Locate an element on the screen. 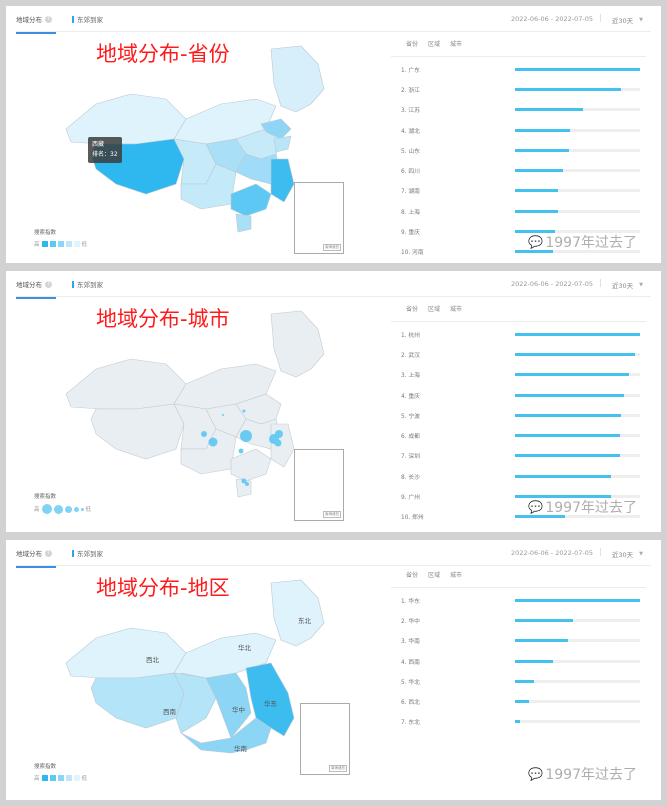 This screenshot has height=806, width=667. ranking-row: 5. 山东 is located at coordinates (518, 150).